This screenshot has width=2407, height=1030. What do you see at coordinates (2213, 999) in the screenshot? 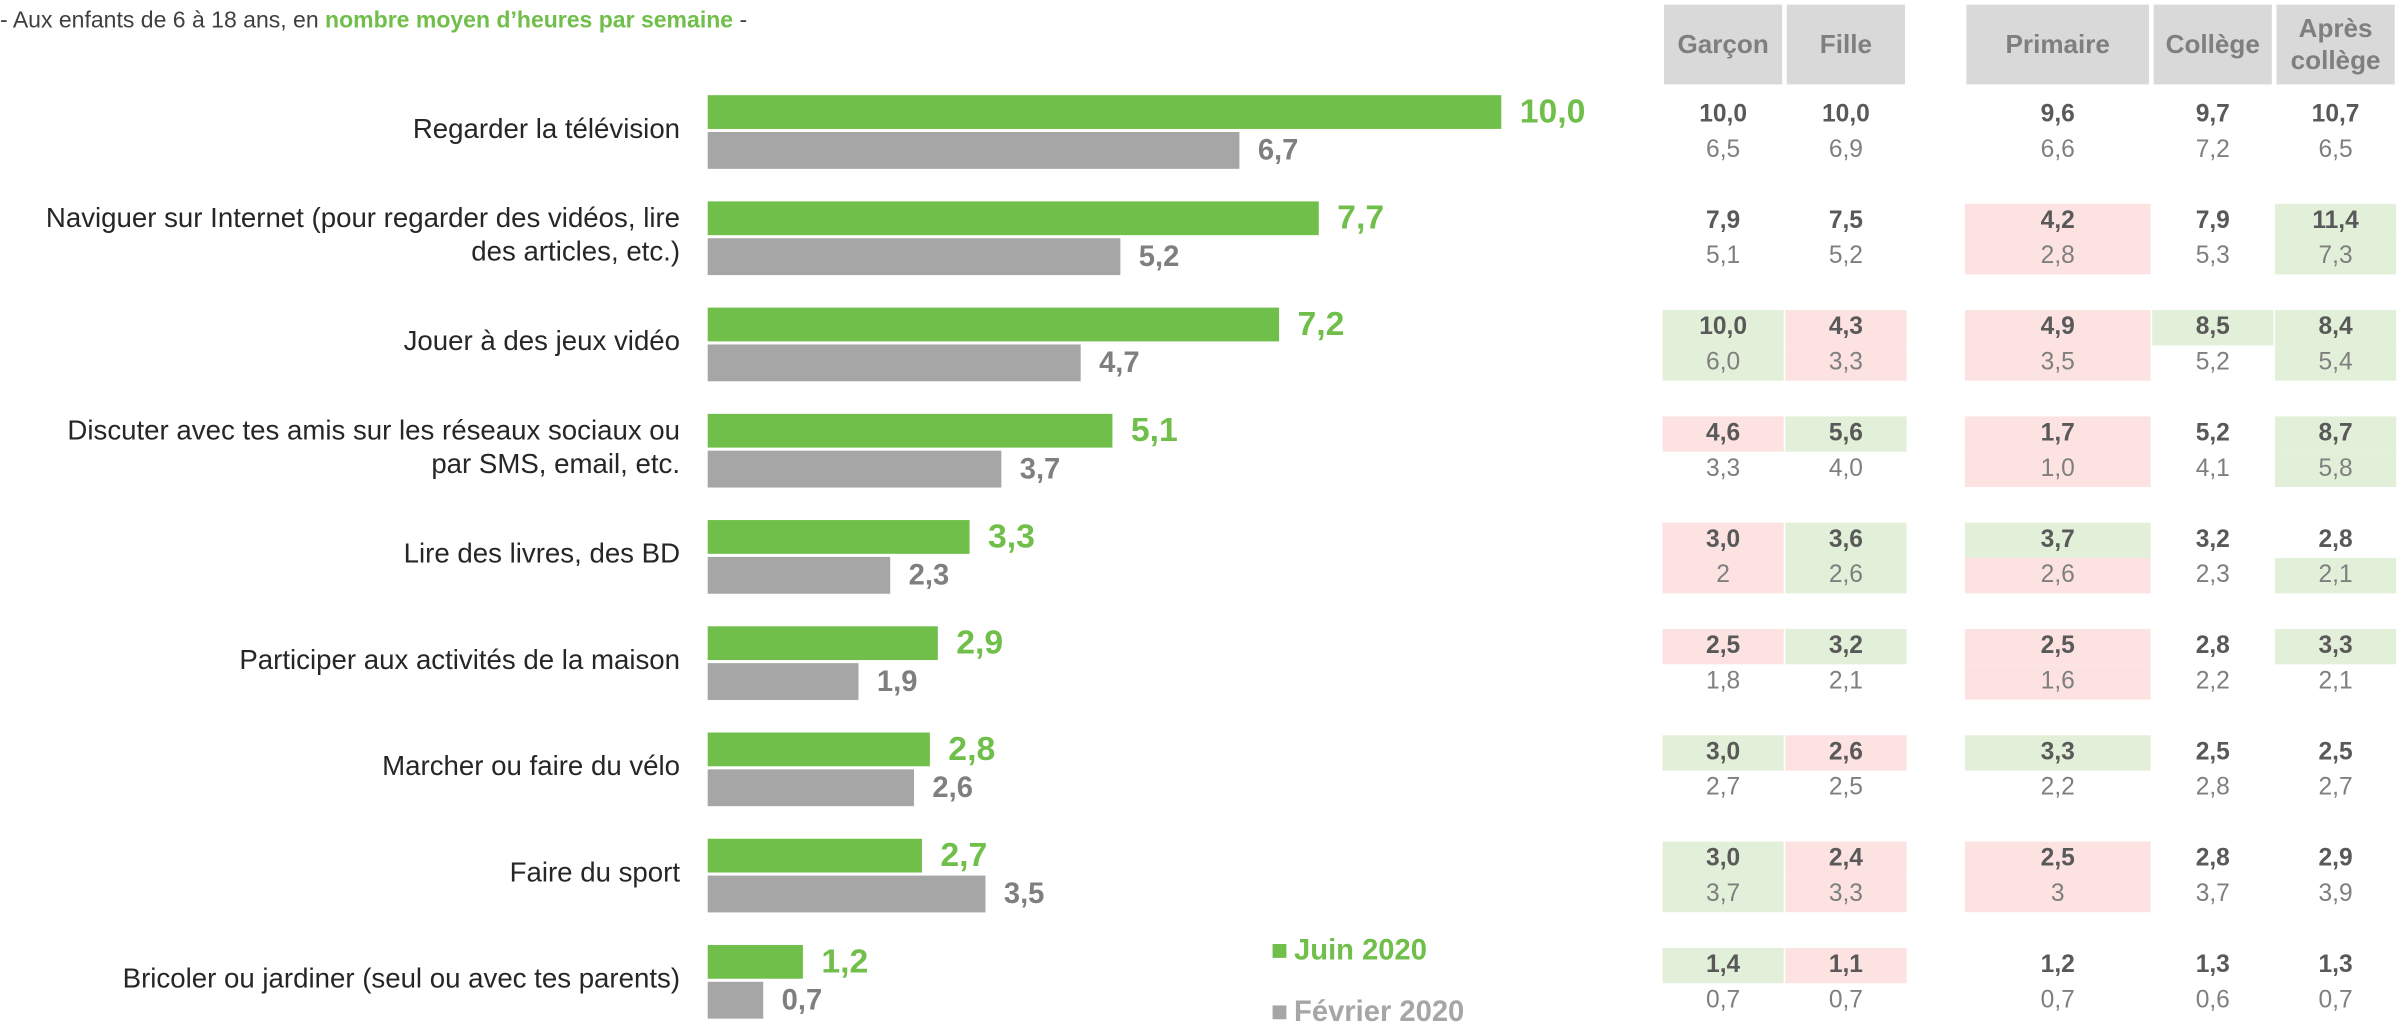
I see `cell-value: 0,6` at bounding box center [2213, 999].